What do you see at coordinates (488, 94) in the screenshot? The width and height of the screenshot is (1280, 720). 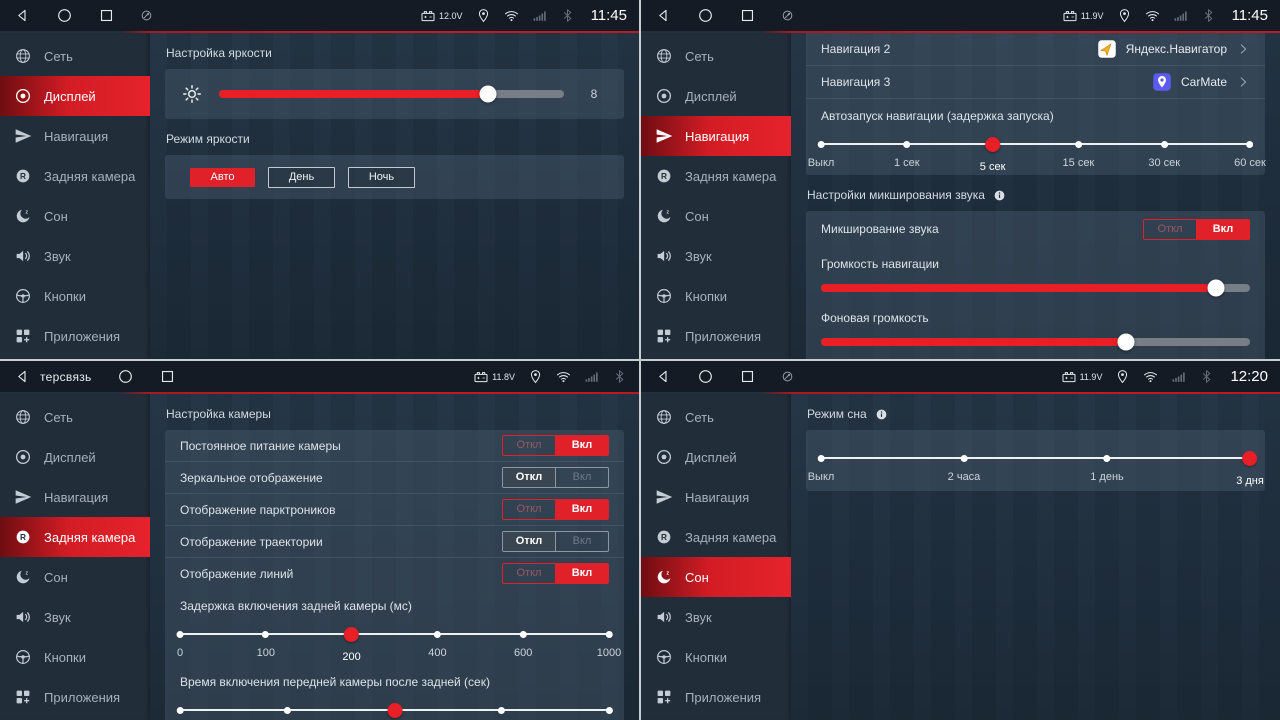 I see `brightness-slider-thumb` at bounding box center [488, 94].